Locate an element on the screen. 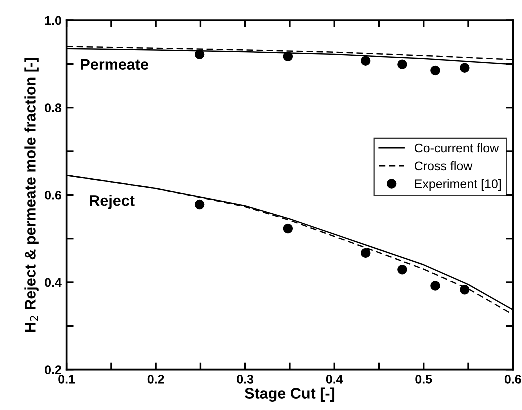 The image size is (522, 410). x-tick-label: 0.5 is located at coordinates (424, 379).